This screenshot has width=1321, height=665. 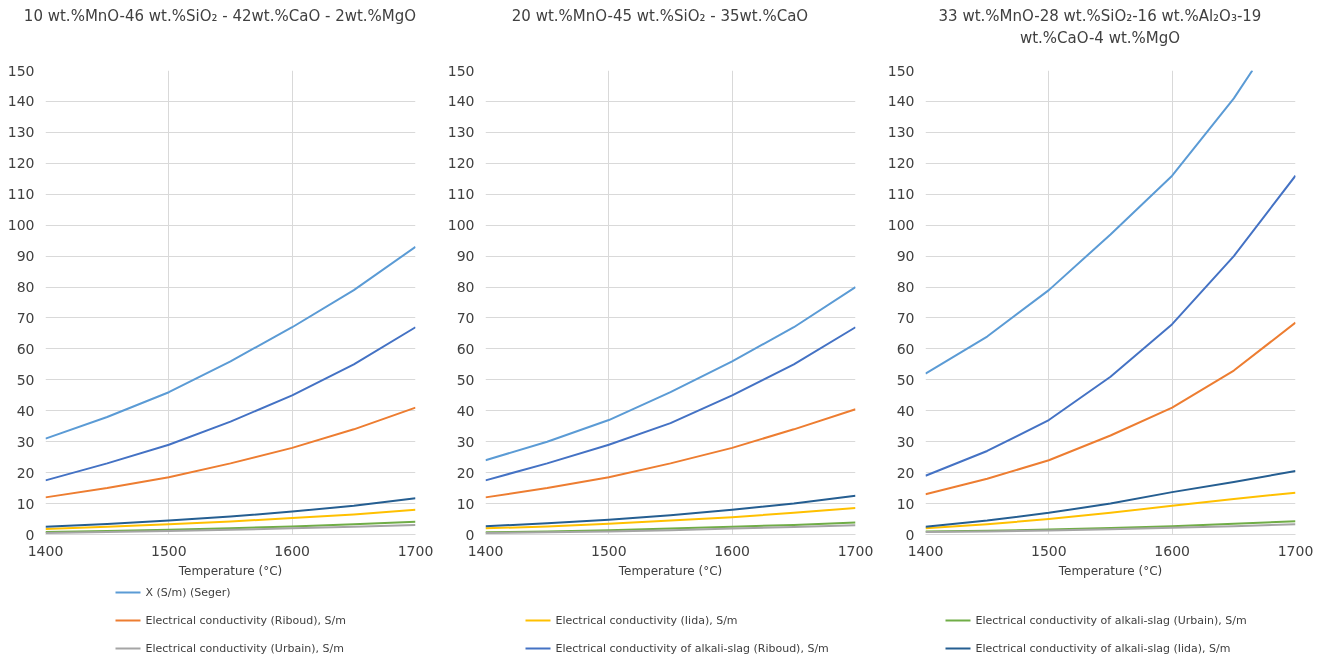 I want to click on legend-label: X (S/m) (Seger), so click(x=188, y=592).